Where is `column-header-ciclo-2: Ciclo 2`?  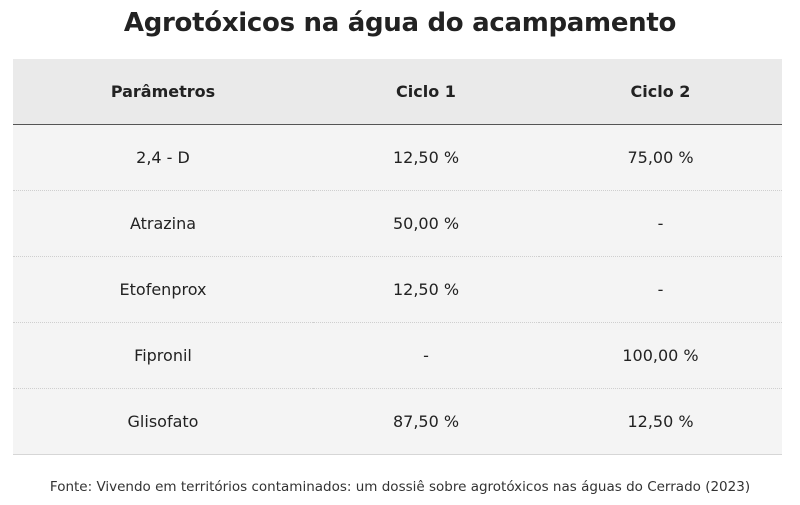 column-header-ciclo-2: Ciclo 2 is located at coordinates (660, 92).